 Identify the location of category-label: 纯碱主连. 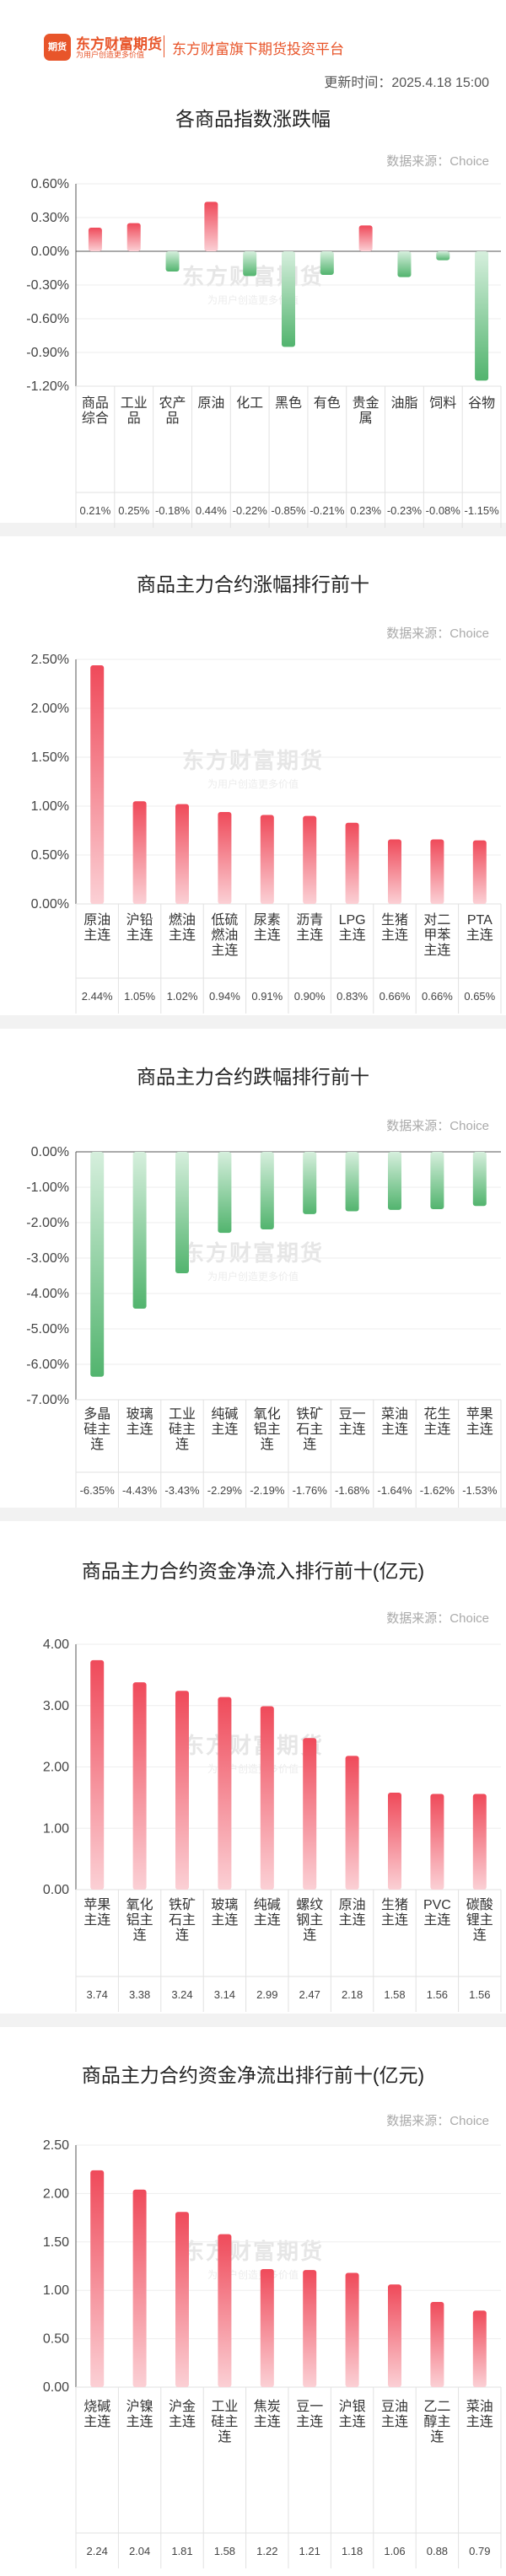
(224, 1421).